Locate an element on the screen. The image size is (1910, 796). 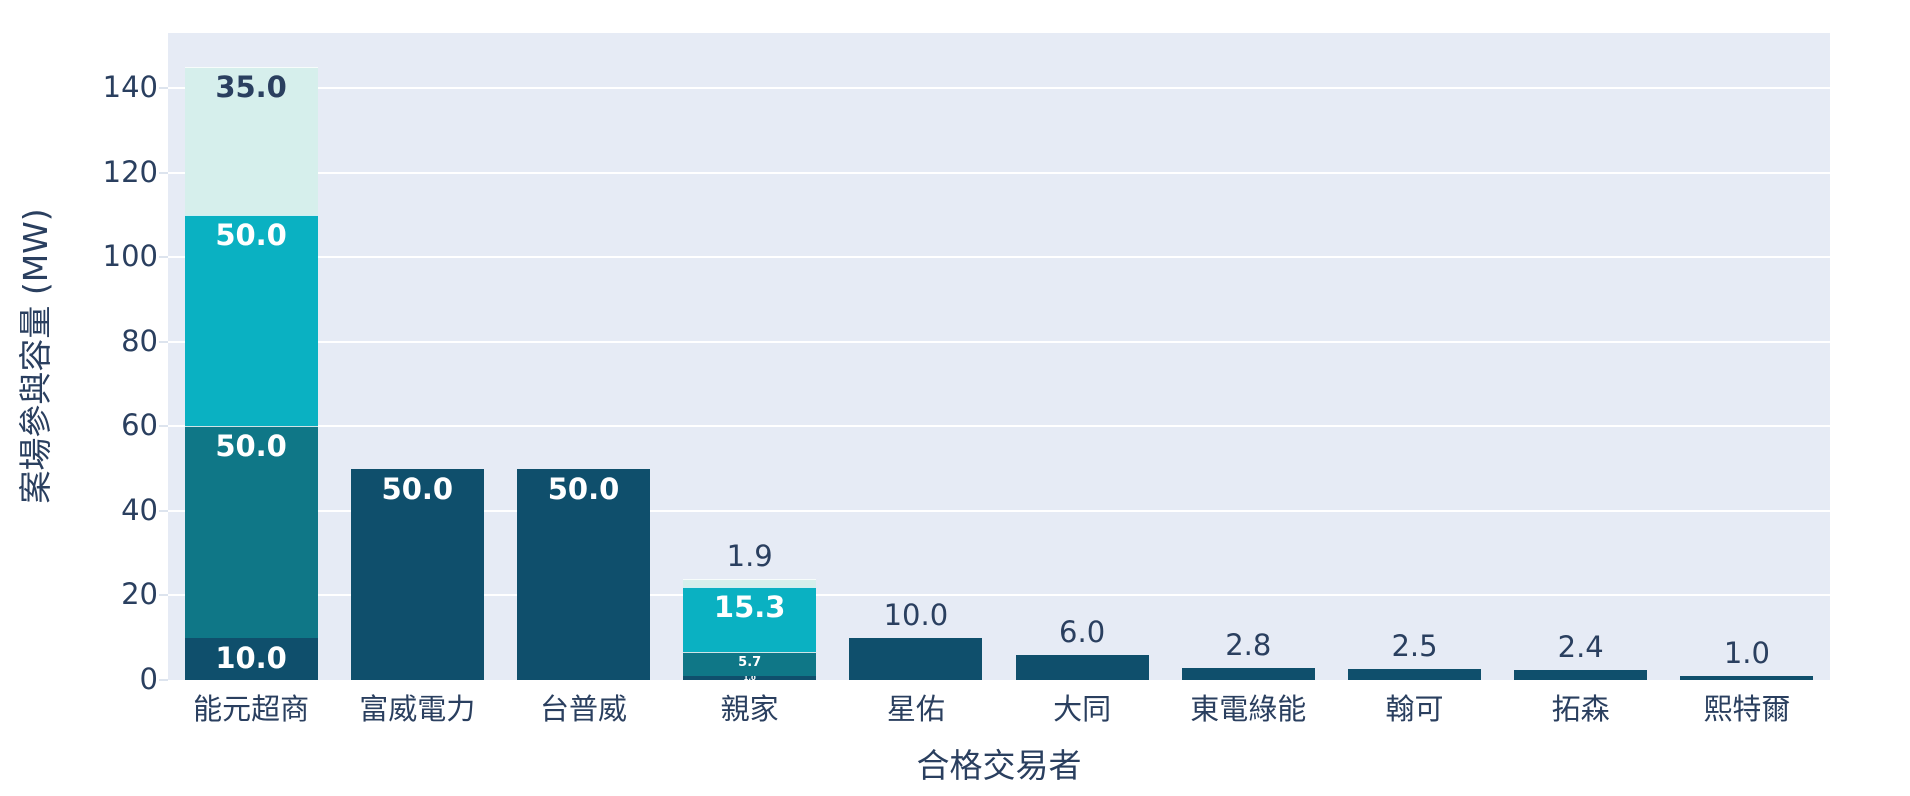
bar-value-label-clipped: 1.0 is located at coordinates (749, 677).